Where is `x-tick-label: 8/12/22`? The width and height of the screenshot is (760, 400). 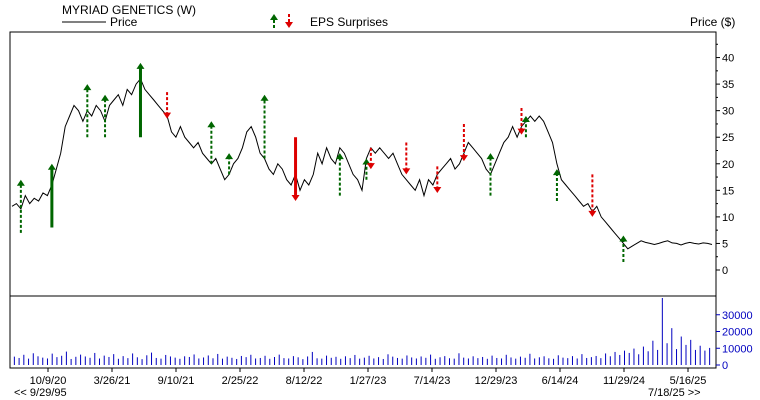
x-tick-label: 8/12/22 is located at coordinates (304, 381).